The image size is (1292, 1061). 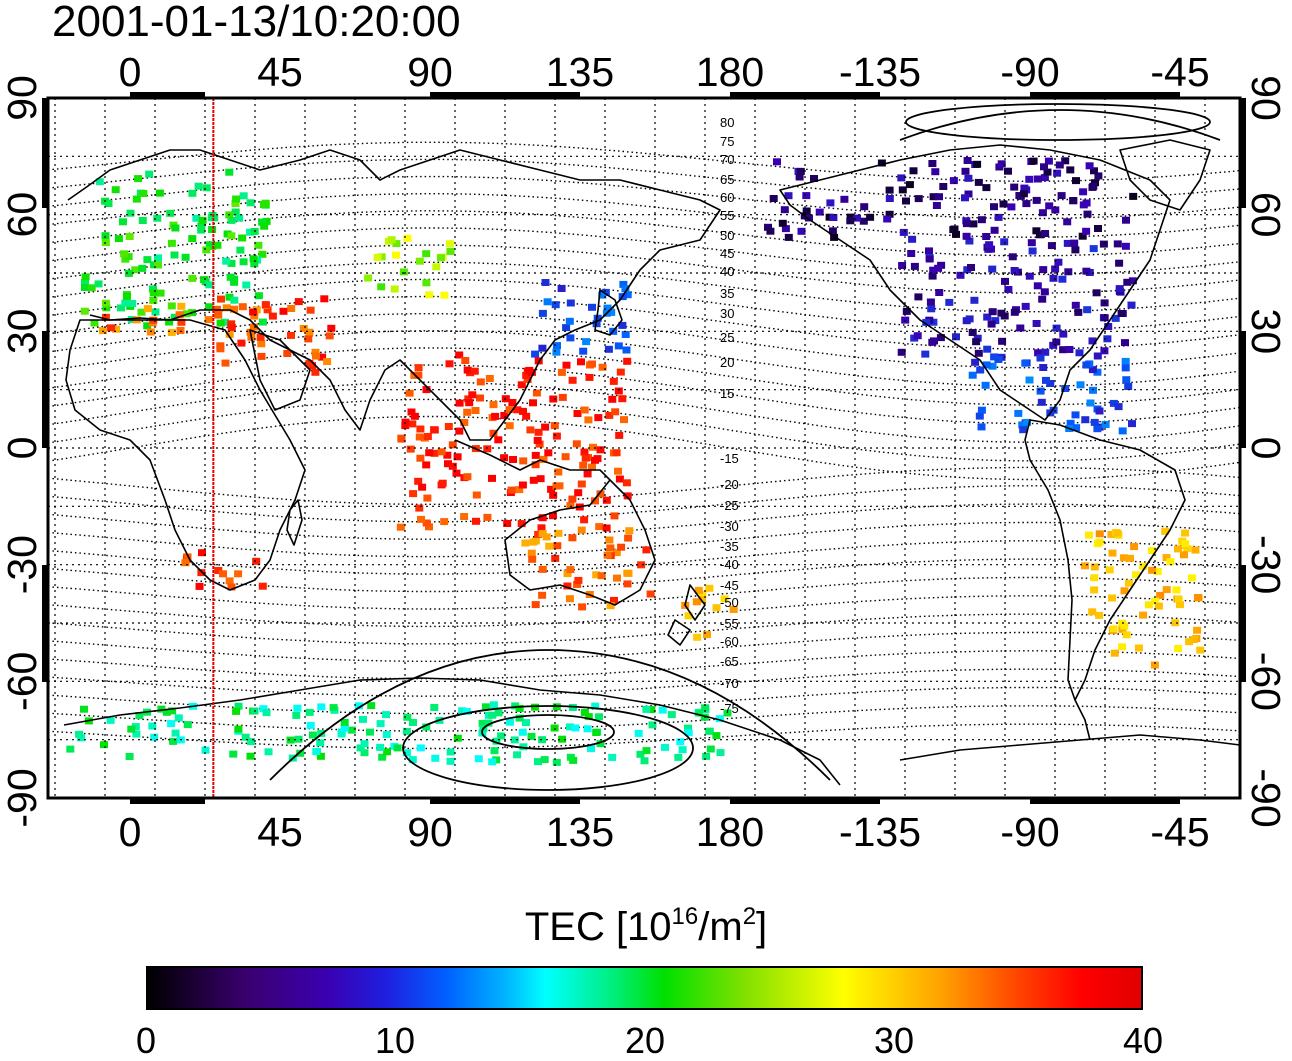 What do you see at coordinates (608, 312) in the screenshot?
I see `coastline-japan` at bounding box center [608, 312].